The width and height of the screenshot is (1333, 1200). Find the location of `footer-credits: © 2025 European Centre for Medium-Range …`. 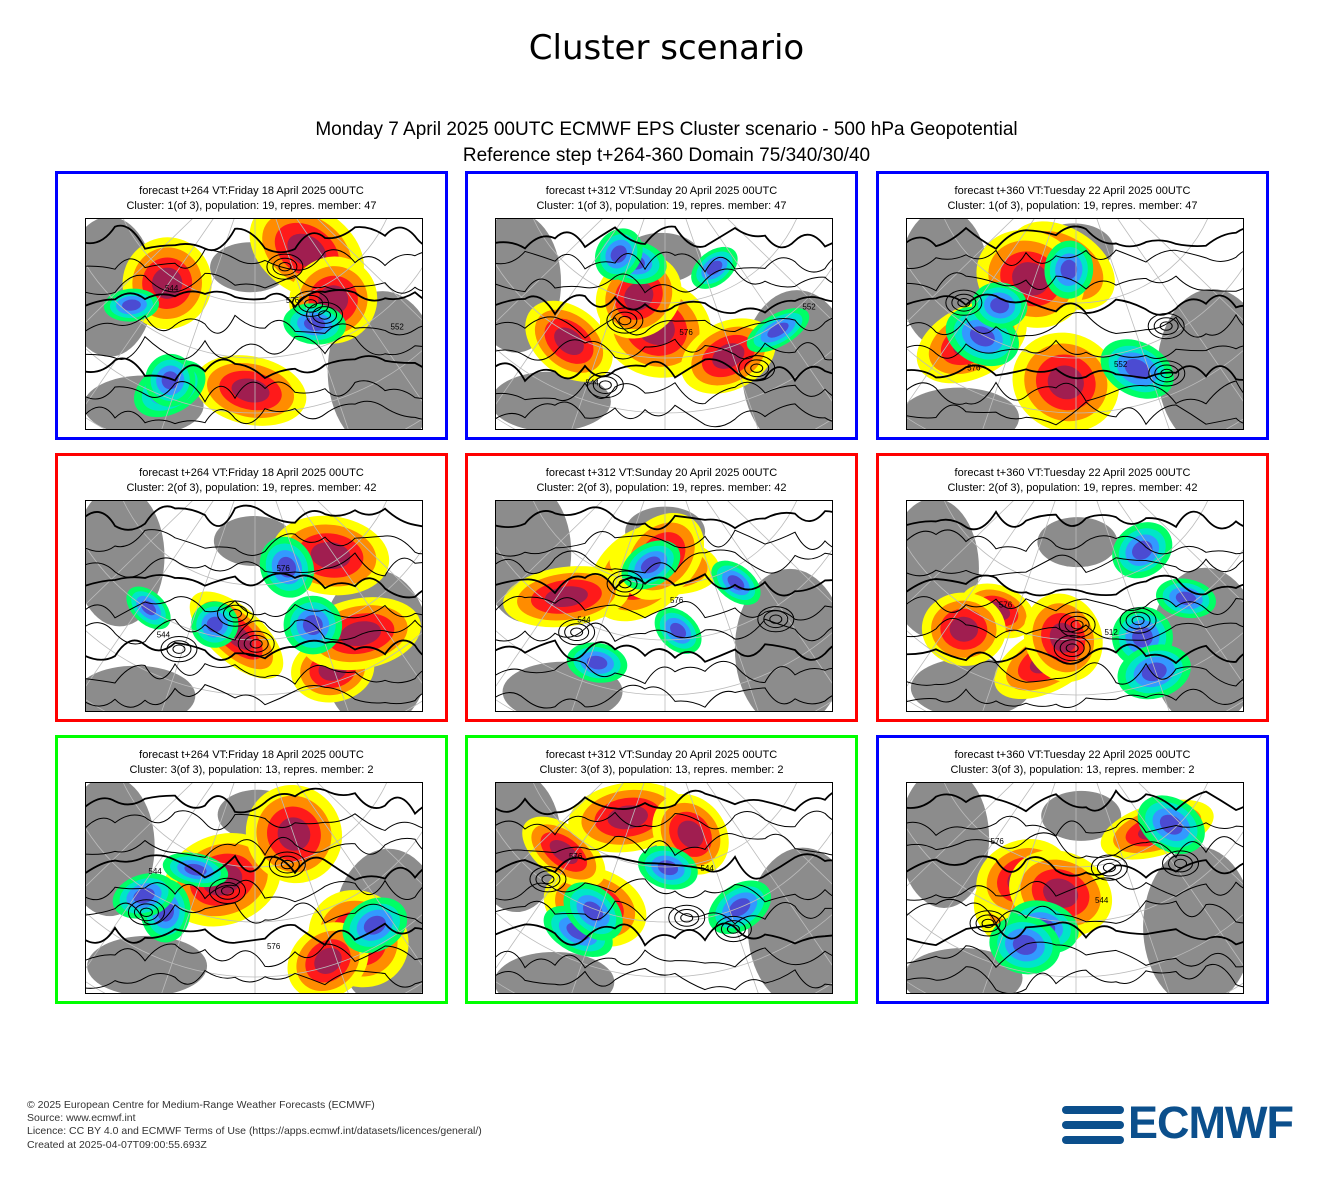

footer-credits: © 2025 European Centre for Medium-Range … is located at coordinates (254, 1125).